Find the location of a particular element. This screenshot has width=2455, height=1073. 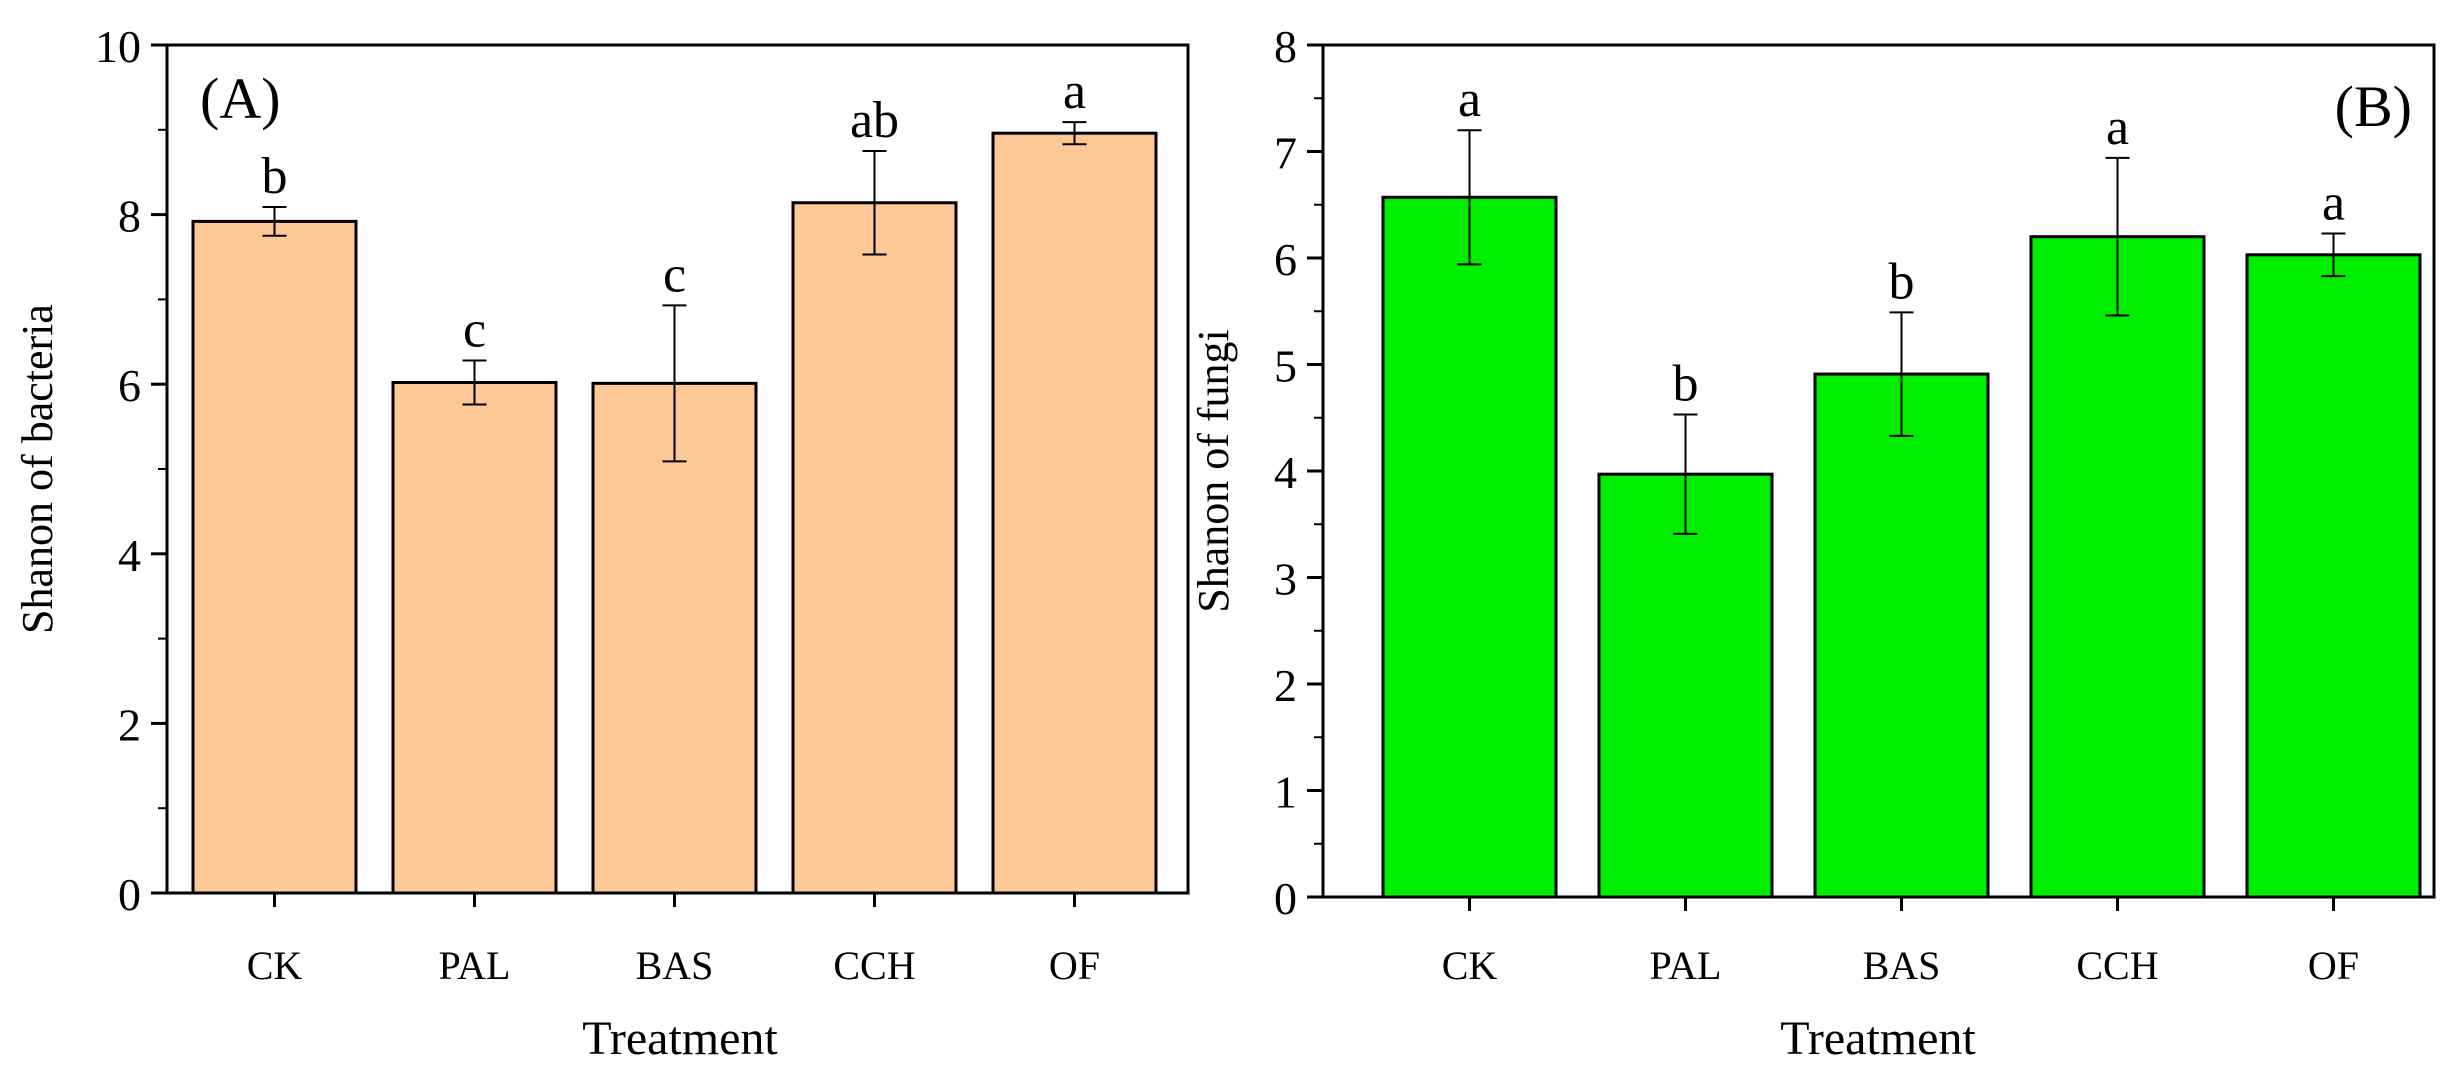

y-tick-label: 1 is located at coordinates (1285, 792).